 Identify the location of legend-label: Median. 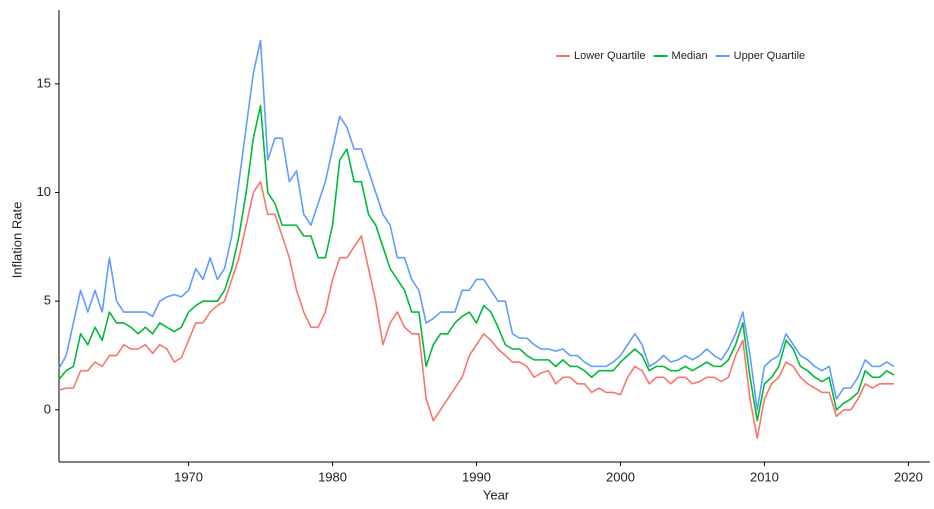
(690, 56).